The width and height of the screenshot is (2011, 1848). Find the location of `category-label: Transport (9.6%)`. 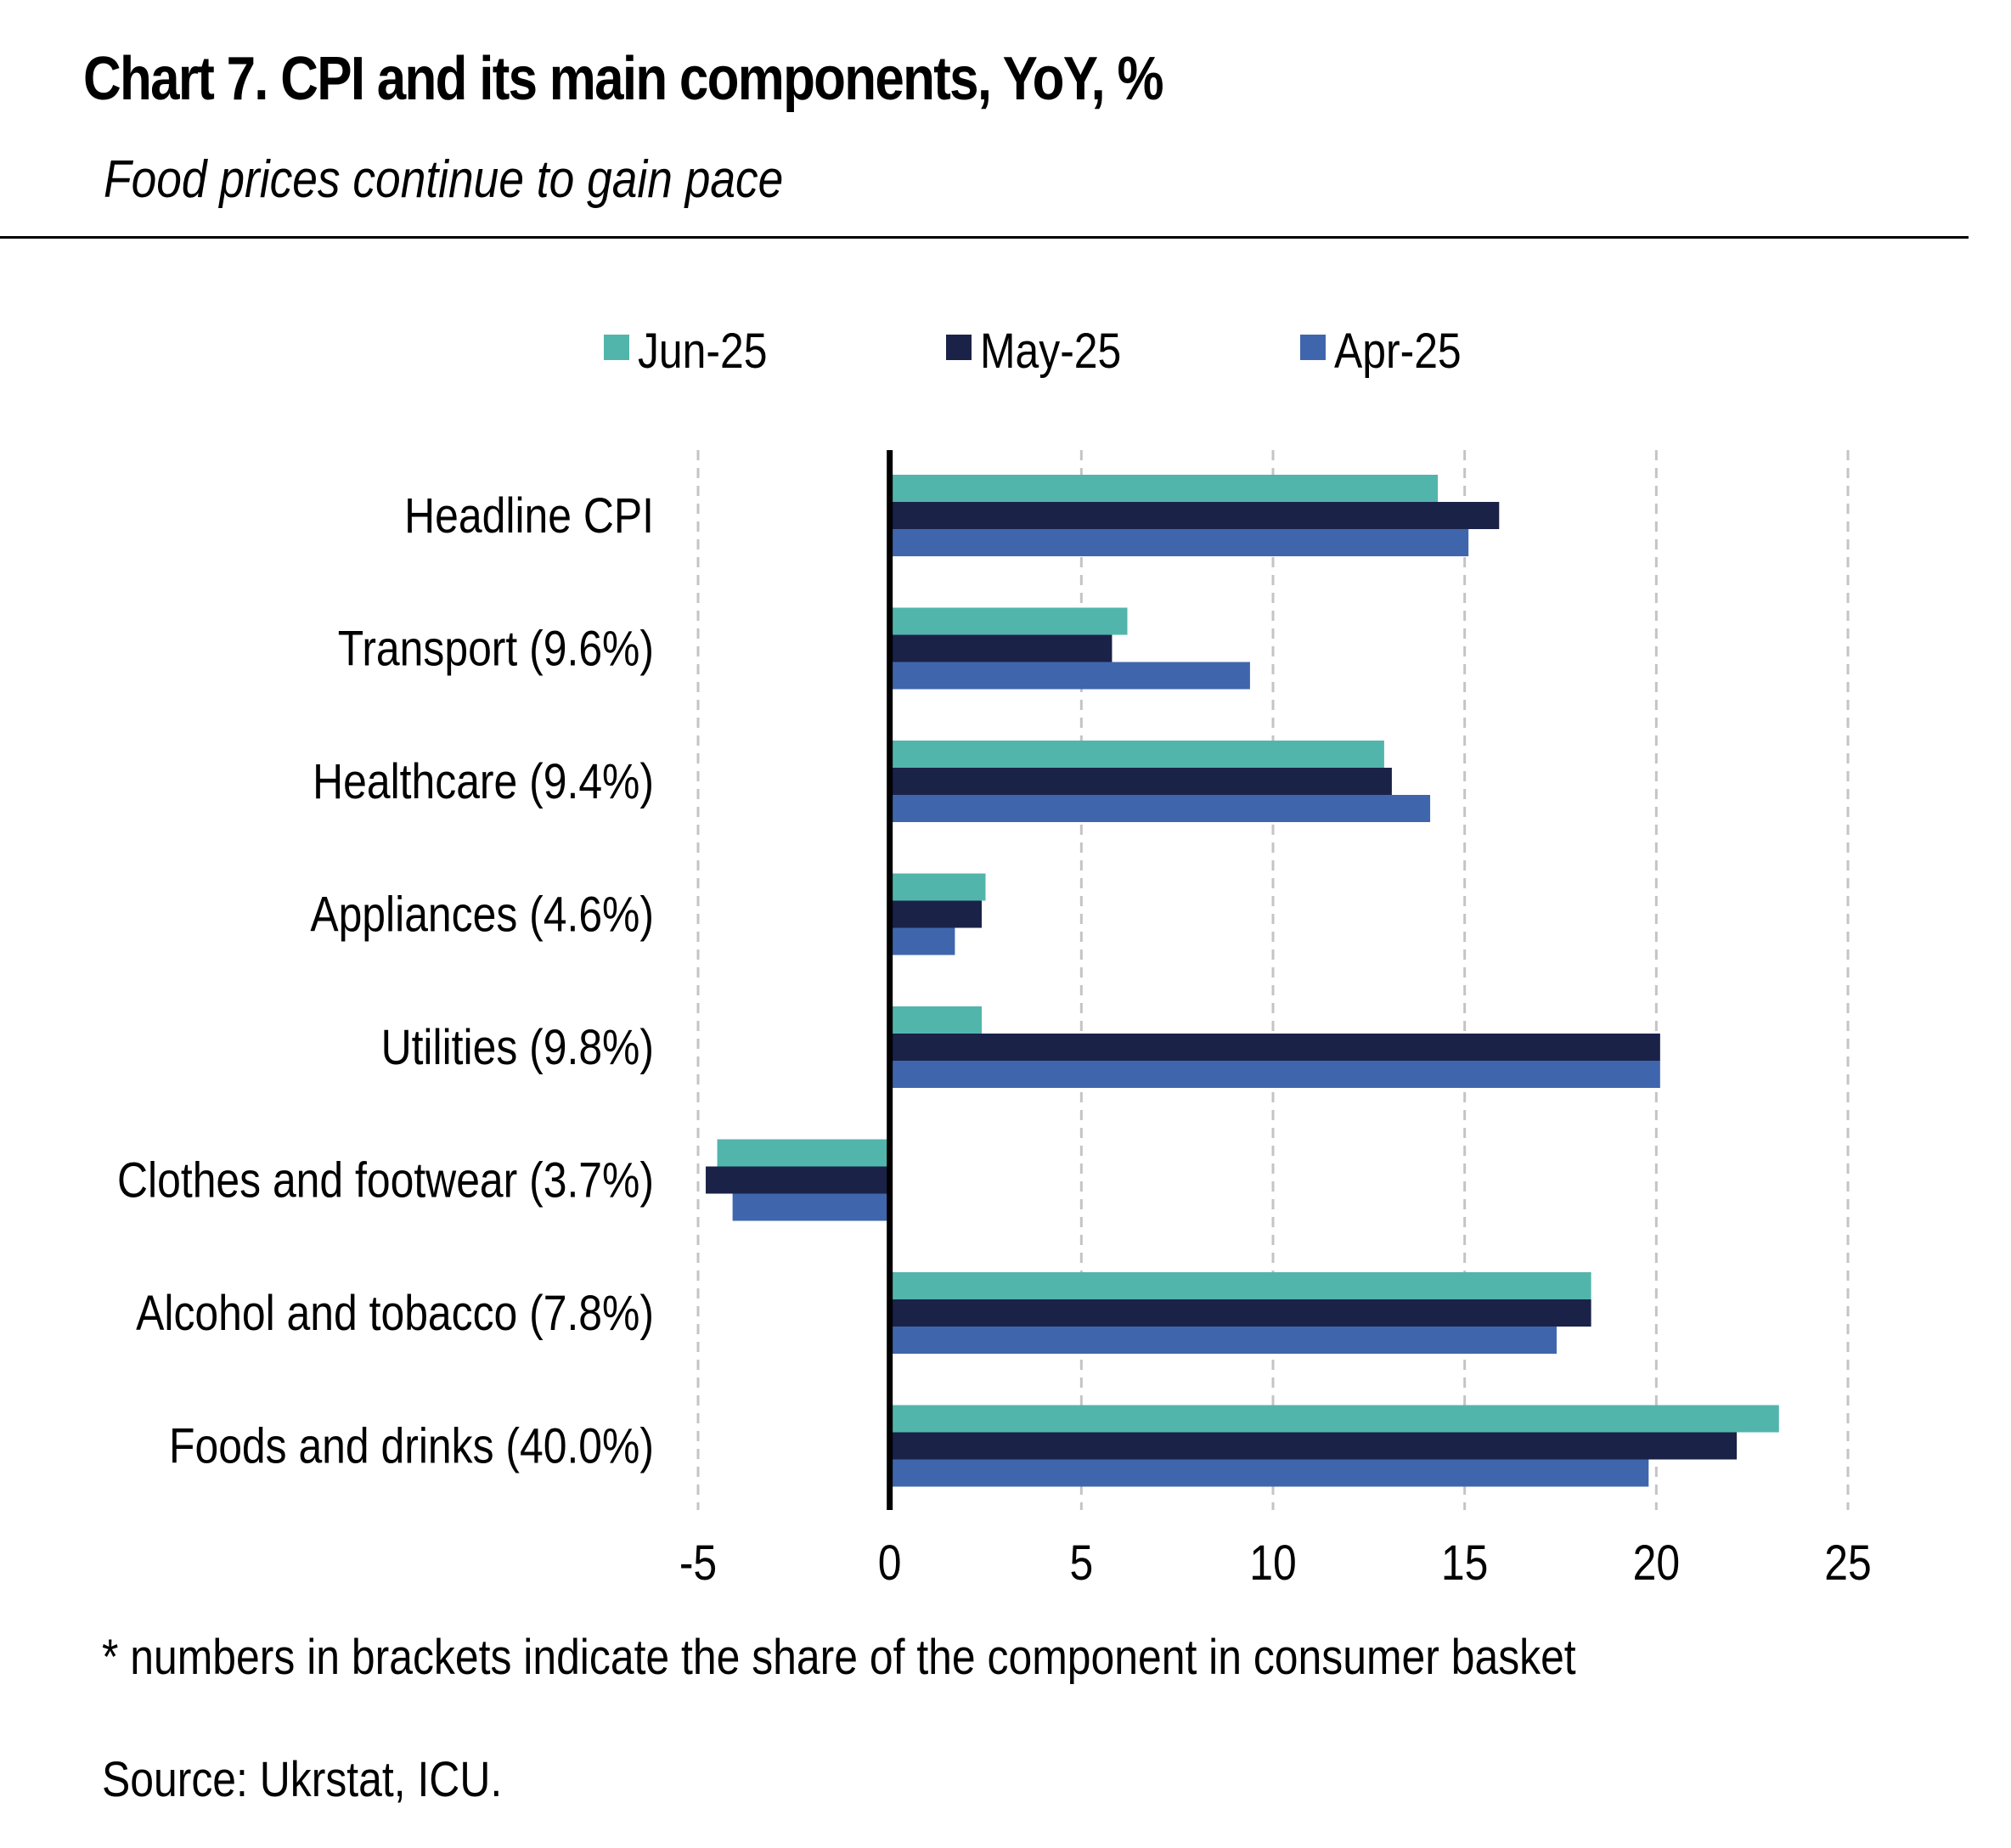

category-label: Transport (9.6%) is located at coordinates (496, 649).